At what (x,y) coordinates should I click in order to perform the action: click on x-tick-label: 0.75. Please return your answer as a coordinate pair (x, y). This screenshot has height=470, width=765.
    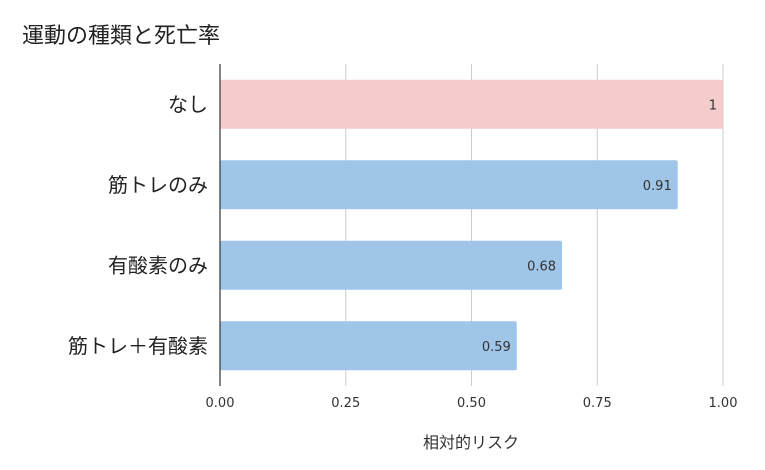
    Looking at the image, I should click on (597, 403).